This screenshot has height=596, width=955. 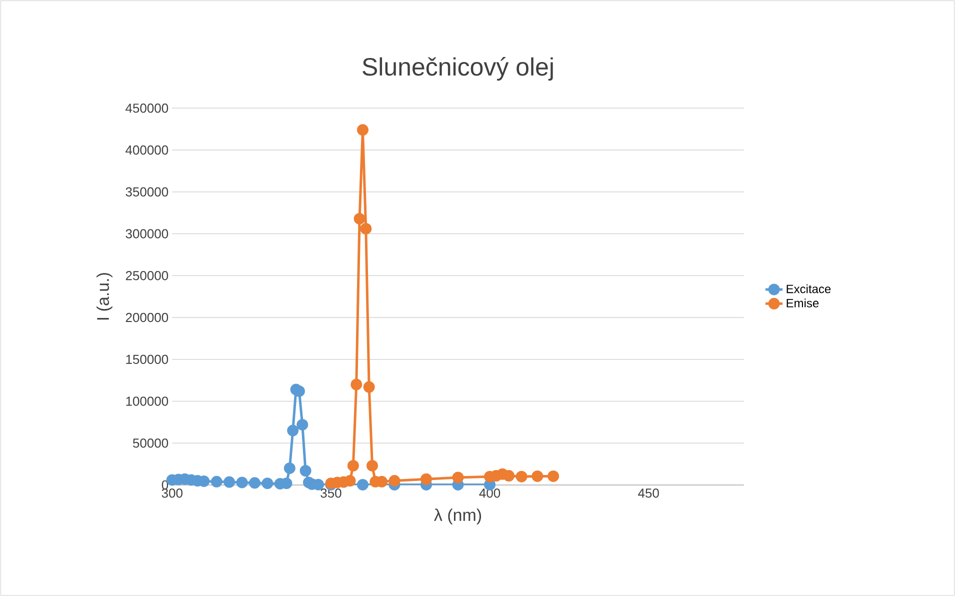 I want to click on x-tick-label: 300, so click(x=172, y=493).